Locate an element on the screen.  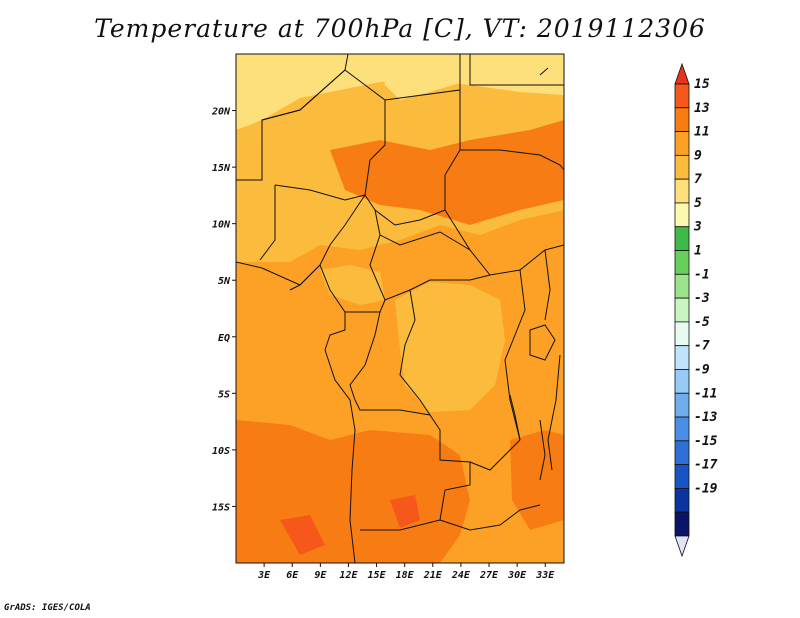
colorbar-label: -13 is located at coordinates (706, 417).